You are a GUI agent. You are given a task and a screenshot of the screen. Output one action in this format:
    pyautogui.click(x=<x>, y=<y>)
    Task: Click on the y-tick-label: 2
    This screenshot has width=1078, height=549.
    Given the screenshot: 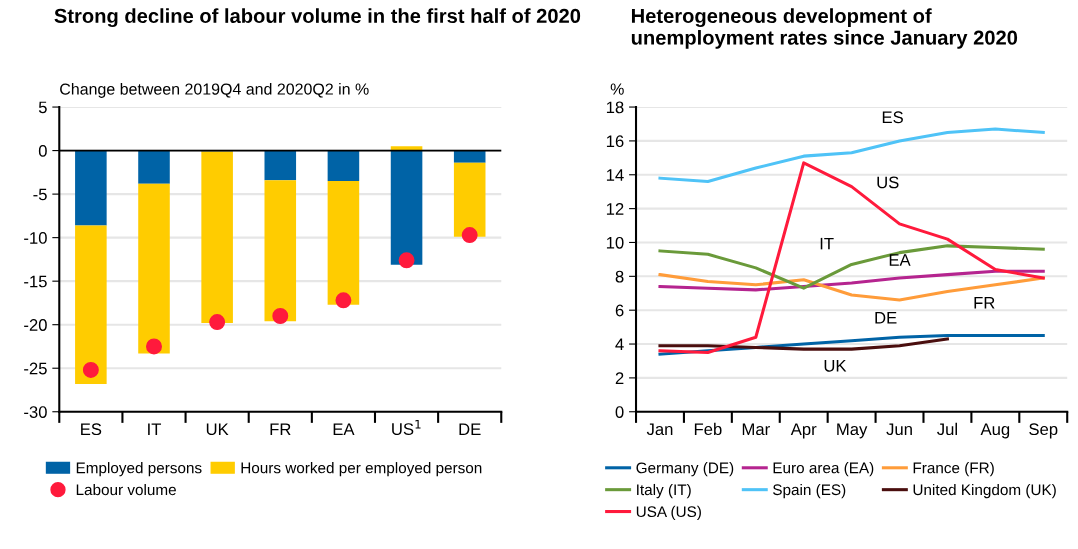 What is the action you would take?
    pyautogui.click(x=619, y=378)
    